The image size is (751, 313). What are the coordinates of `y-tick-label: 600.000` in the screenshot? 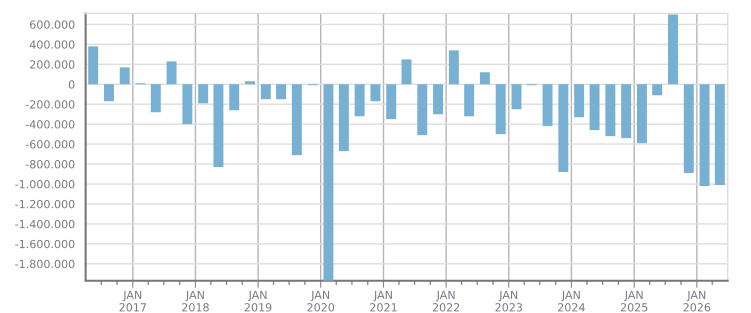 It's located at (52, 24).